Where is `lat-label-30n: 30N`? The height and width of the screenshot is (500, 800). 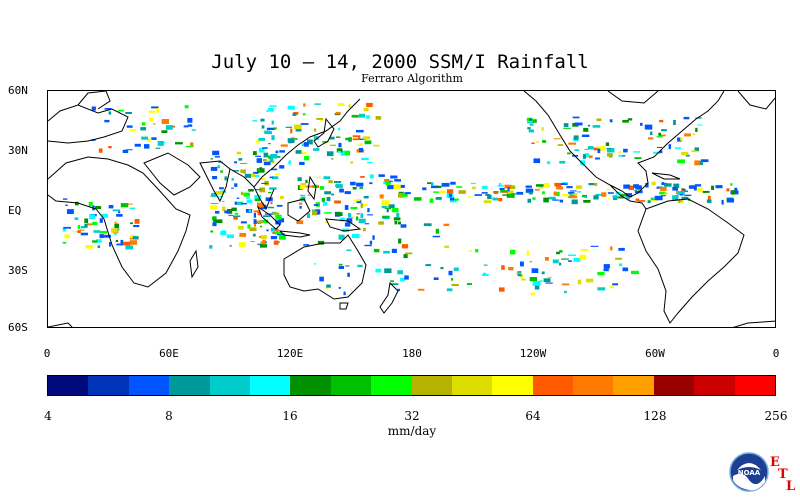 lat-label-30n: 30N is located at coordinates (18, 150).